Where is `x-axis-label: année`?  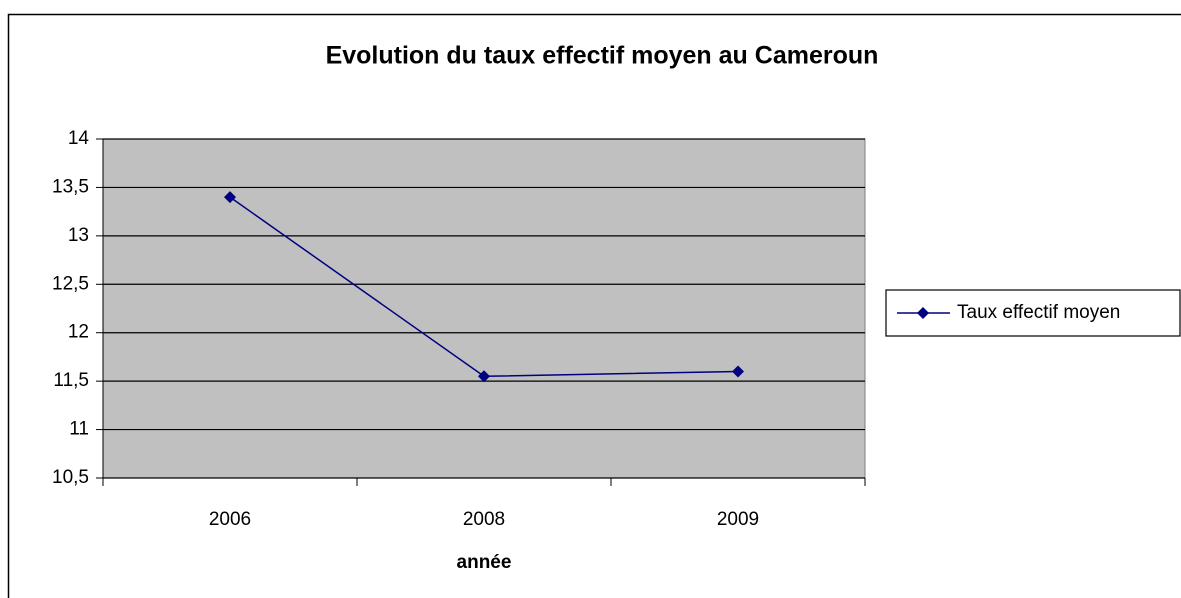
x-axis-label: année is located at coordinates (484, 562).